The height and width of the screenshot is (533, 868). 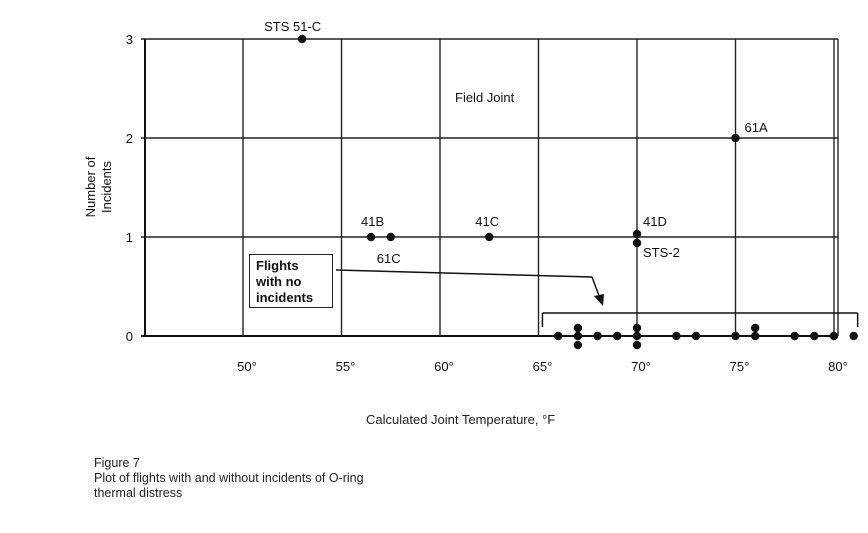 What do you see at coordinates (756, 127) in the screenshot?
I see `data-label: 61A` at bounding box center [756, 127].